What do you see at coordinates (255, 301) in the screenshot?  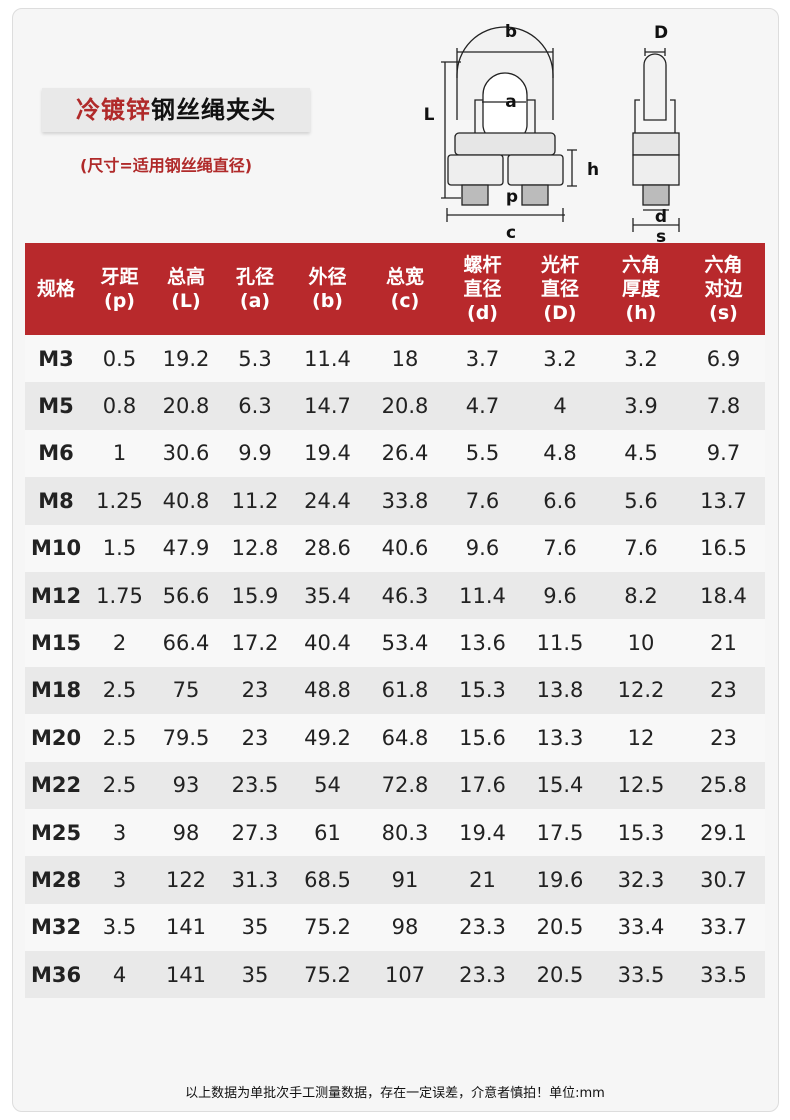 I see `column-header-line: (a)` at bounding box center [255, 301].